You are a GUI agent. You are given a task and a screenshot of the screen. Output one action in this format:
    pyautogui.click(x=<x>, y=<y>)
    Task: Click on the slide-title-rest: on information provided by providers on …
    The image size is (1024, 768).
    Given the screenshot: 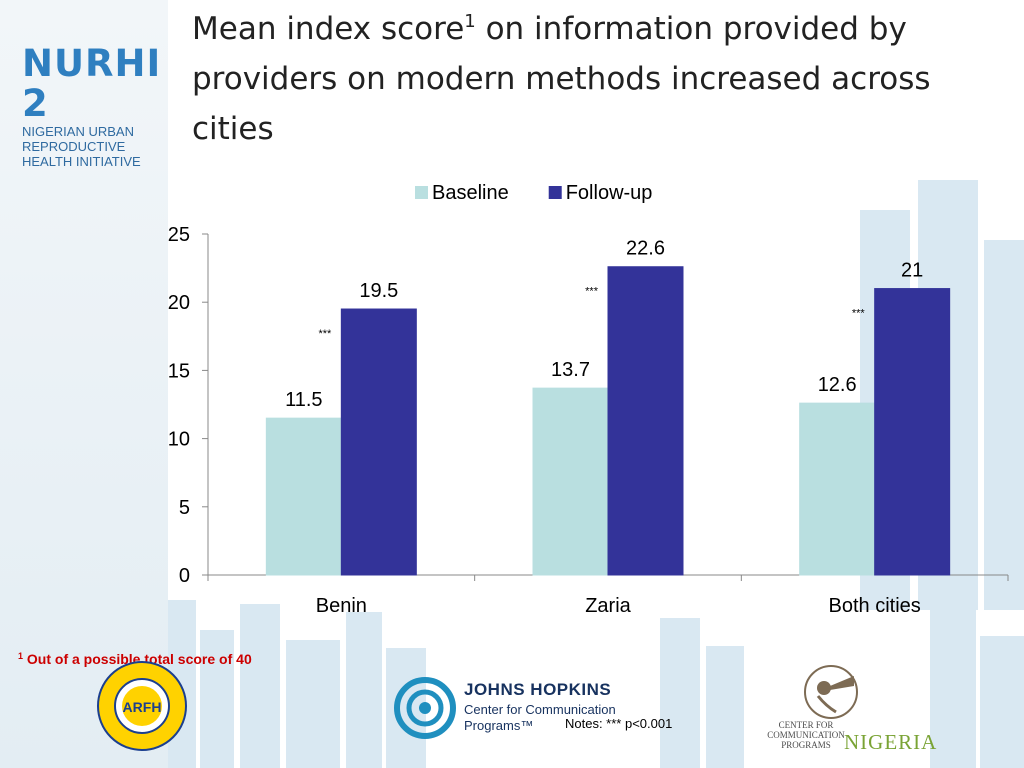 What is the action you would take?
    pyautogui.click(x=561, y=79)
    